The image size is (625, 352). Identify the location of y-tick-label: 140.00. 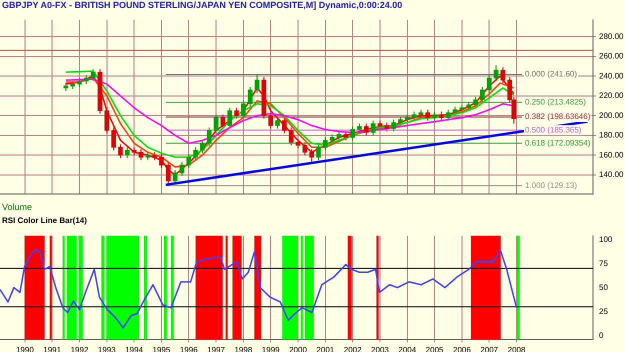
(611, 175).